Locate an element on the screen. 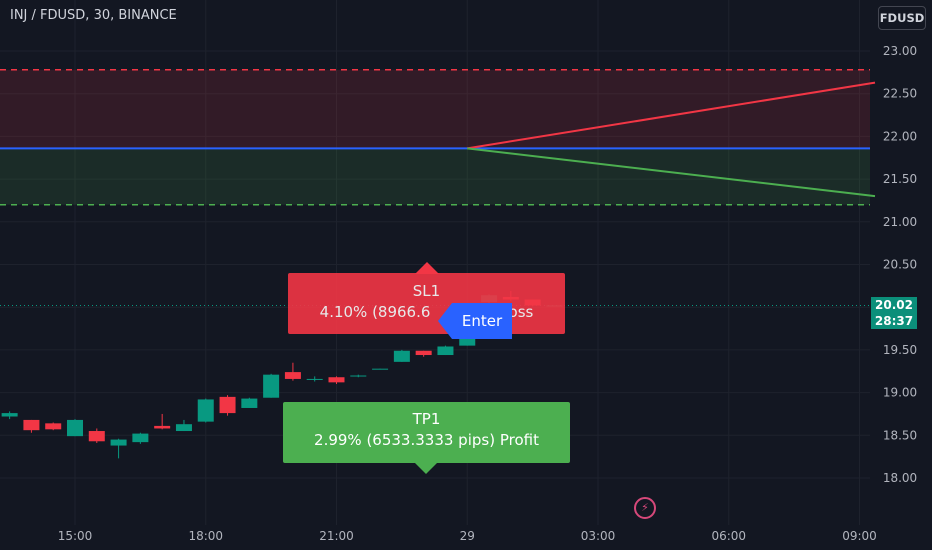 This screenshot has height=550, width=932. last-price-tag: 20.02 is located at coordinates (894, 305).